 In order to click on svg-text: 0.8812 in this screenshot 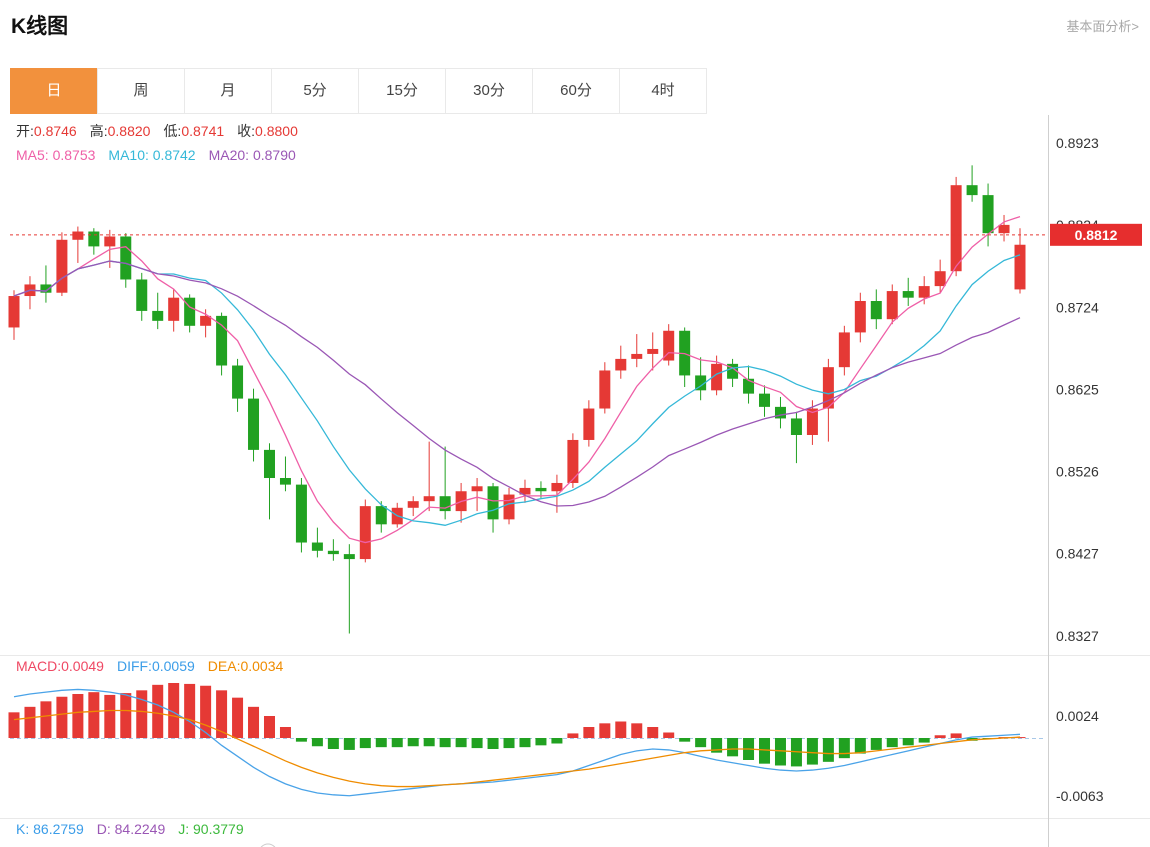, I will do `click(1096, 235)`.